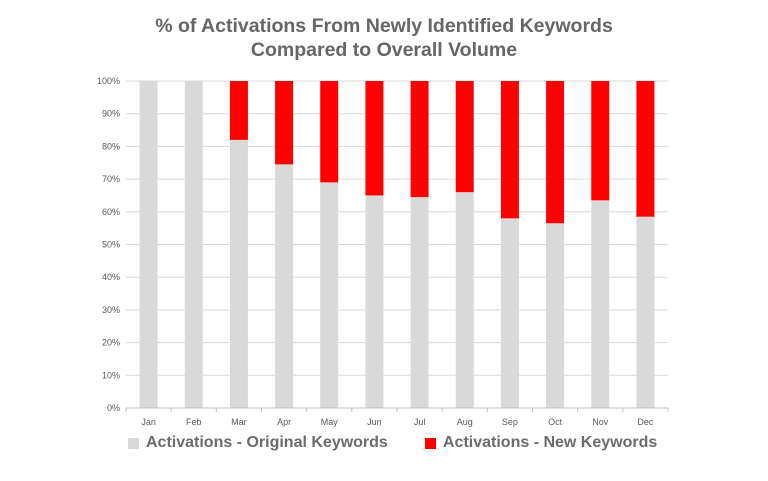 This screenshot has height=481, width=768. Describe the element at coordinates (374, 422) in the screenshot. I see `x-tick-label: Jun` at that location.